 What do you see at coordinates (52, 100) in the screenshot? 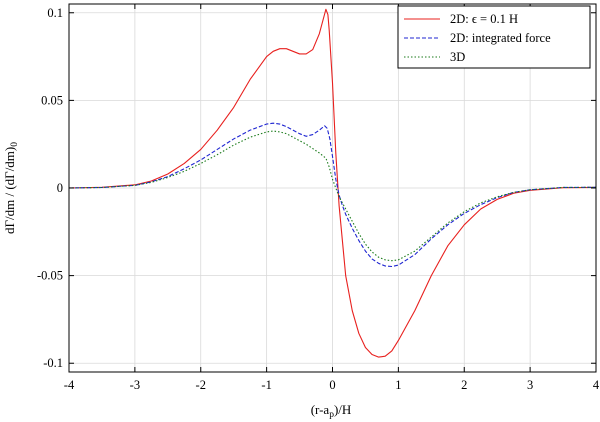
I see `y-tick-label: 0.05` at bounding box center [52, 100].